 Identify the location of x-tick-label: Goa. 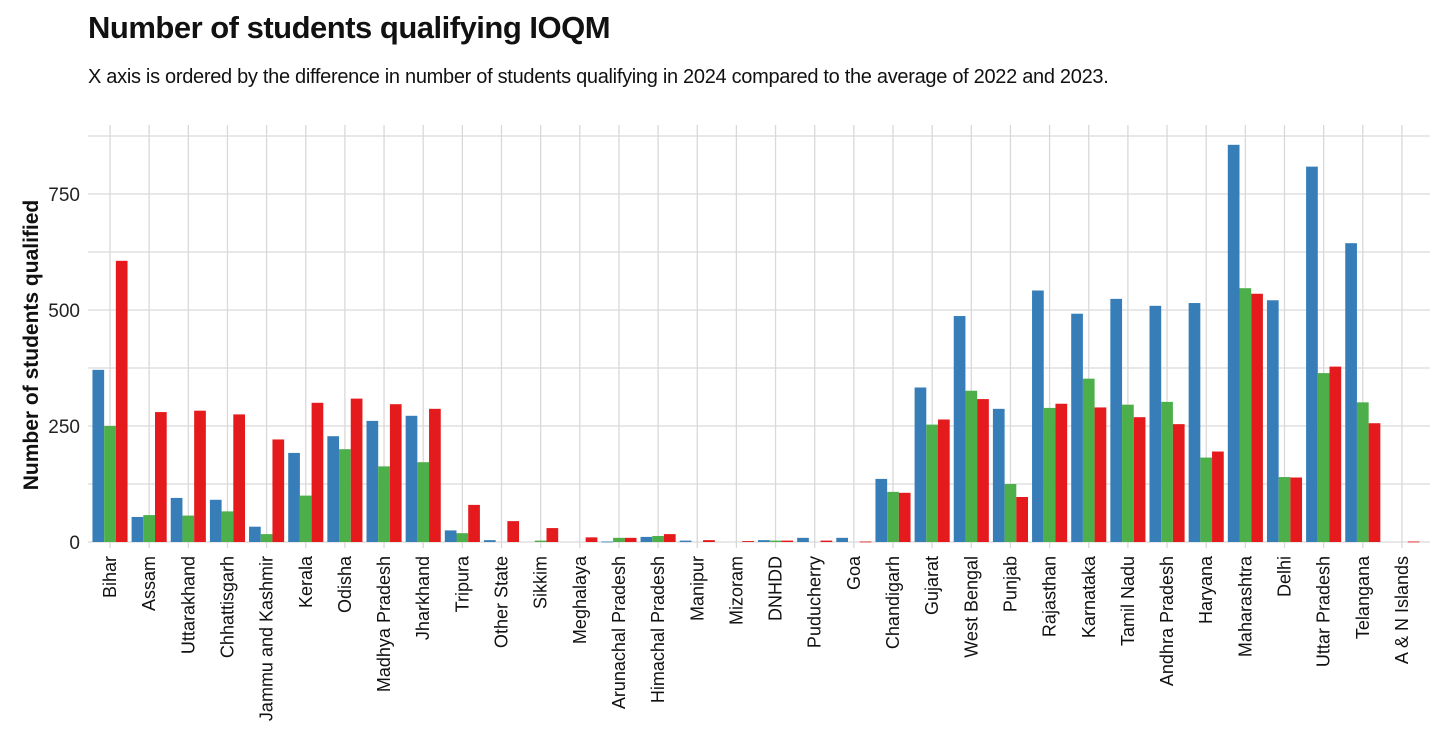
(854, 572).